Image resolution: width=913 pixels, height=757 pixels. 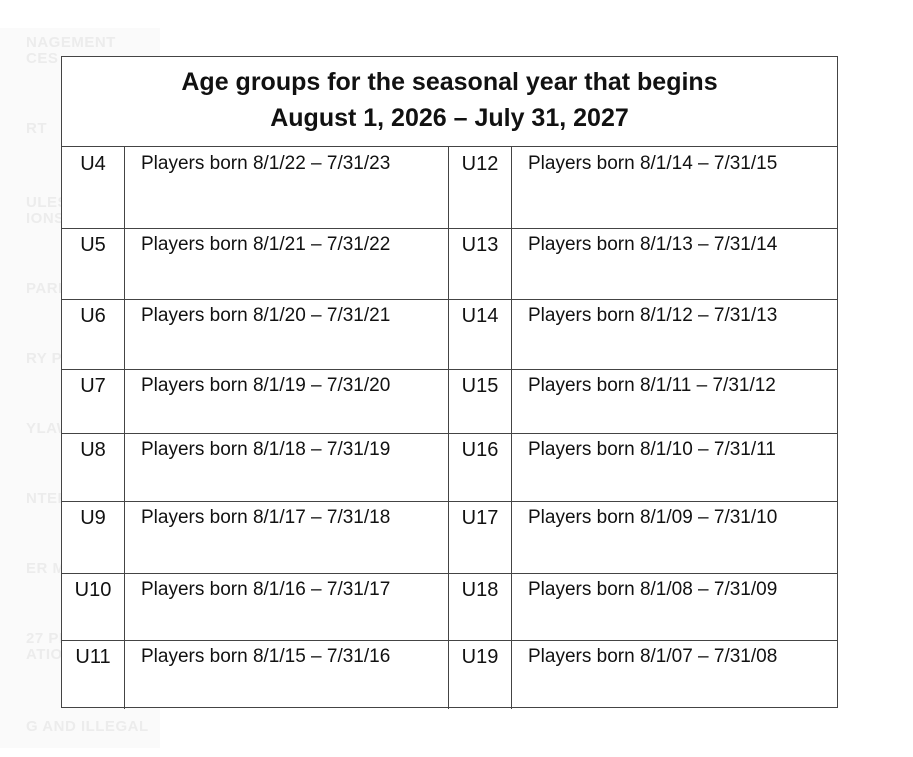 What do you see at coordinates (287, 537) in the screenshot?
I see `birth-range-cell: Players born 8/1/17 – 7/31/18` at bounding box center [287, 537].